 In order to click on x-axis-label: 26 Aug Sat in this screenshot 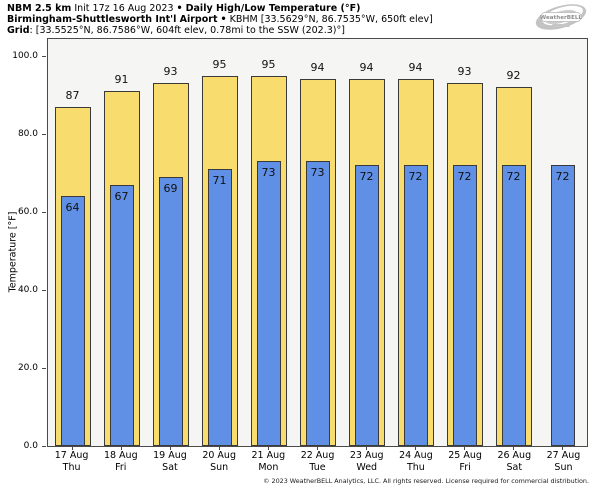, I will do `click(514, 461)`.